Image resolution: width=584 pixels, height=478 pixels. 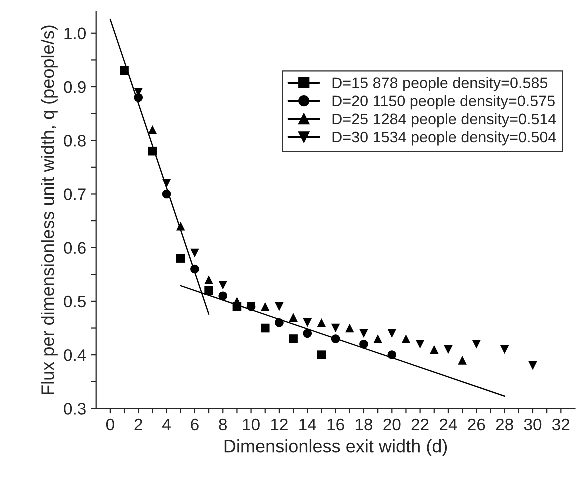 What do you see at coordinates (75, 248) in the screenshot?
I see `y-tick-label: 0.6` at bounding box center [75, 248].